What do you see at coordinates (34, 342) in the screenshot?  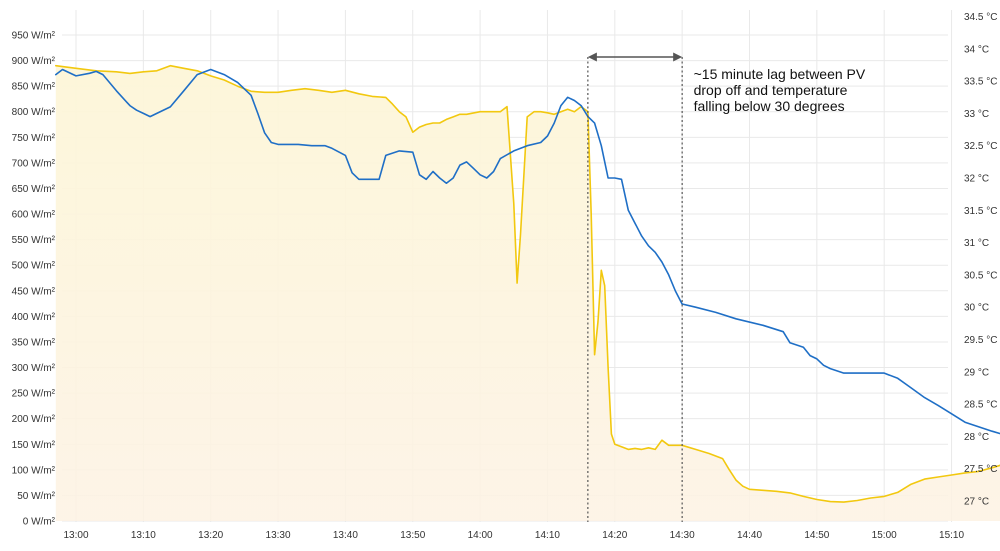 I see `y-left-tick-label: 350 W/m²` at bounding box center [34, 342].